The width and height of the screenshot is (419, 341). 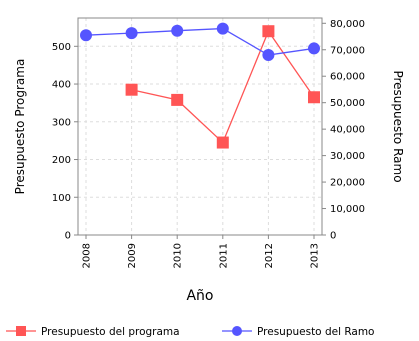 I want to click on legend-item: Presupuesto del Ramo, so click(x=298, y=332).